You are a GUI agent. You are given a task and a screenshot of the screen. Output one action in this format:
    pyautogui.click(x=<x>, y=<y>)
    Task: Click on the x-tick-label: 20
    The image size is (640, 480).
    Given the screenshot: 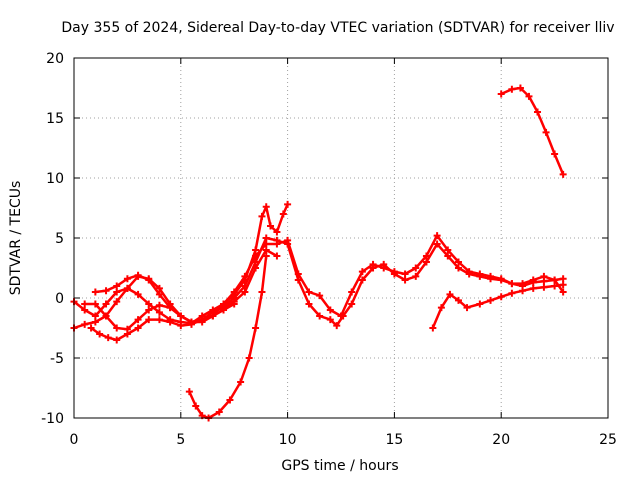 What is the action you would take?
    pyautogui.click(x=501, y=440)
    